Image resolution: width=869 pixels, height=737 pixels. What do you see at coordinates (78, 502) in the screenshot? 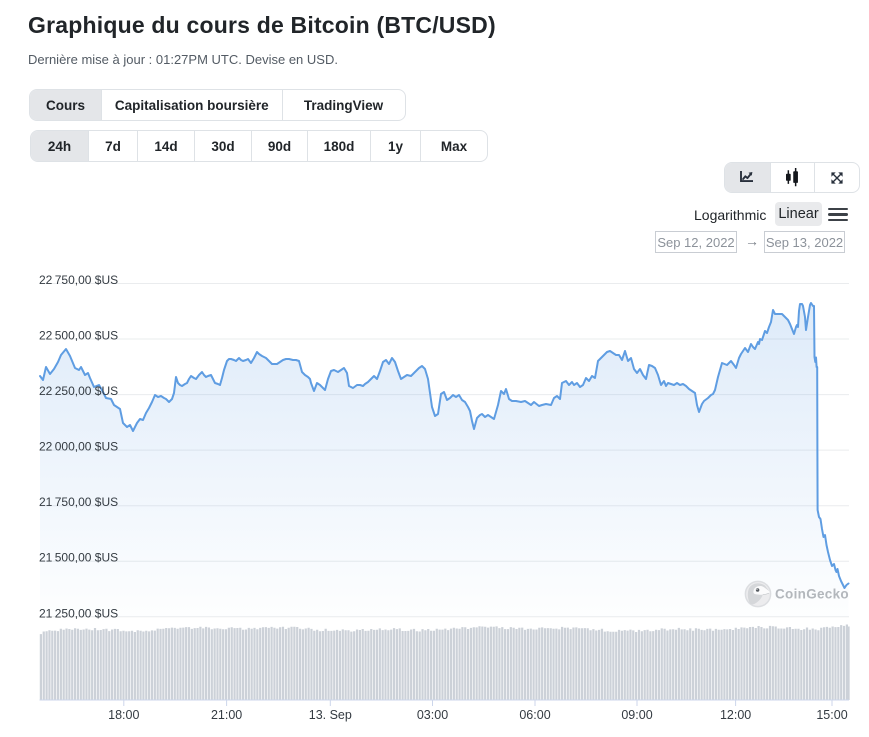
I see `svg-text: 21 750,00 $US` at bounding box center [78, 502].